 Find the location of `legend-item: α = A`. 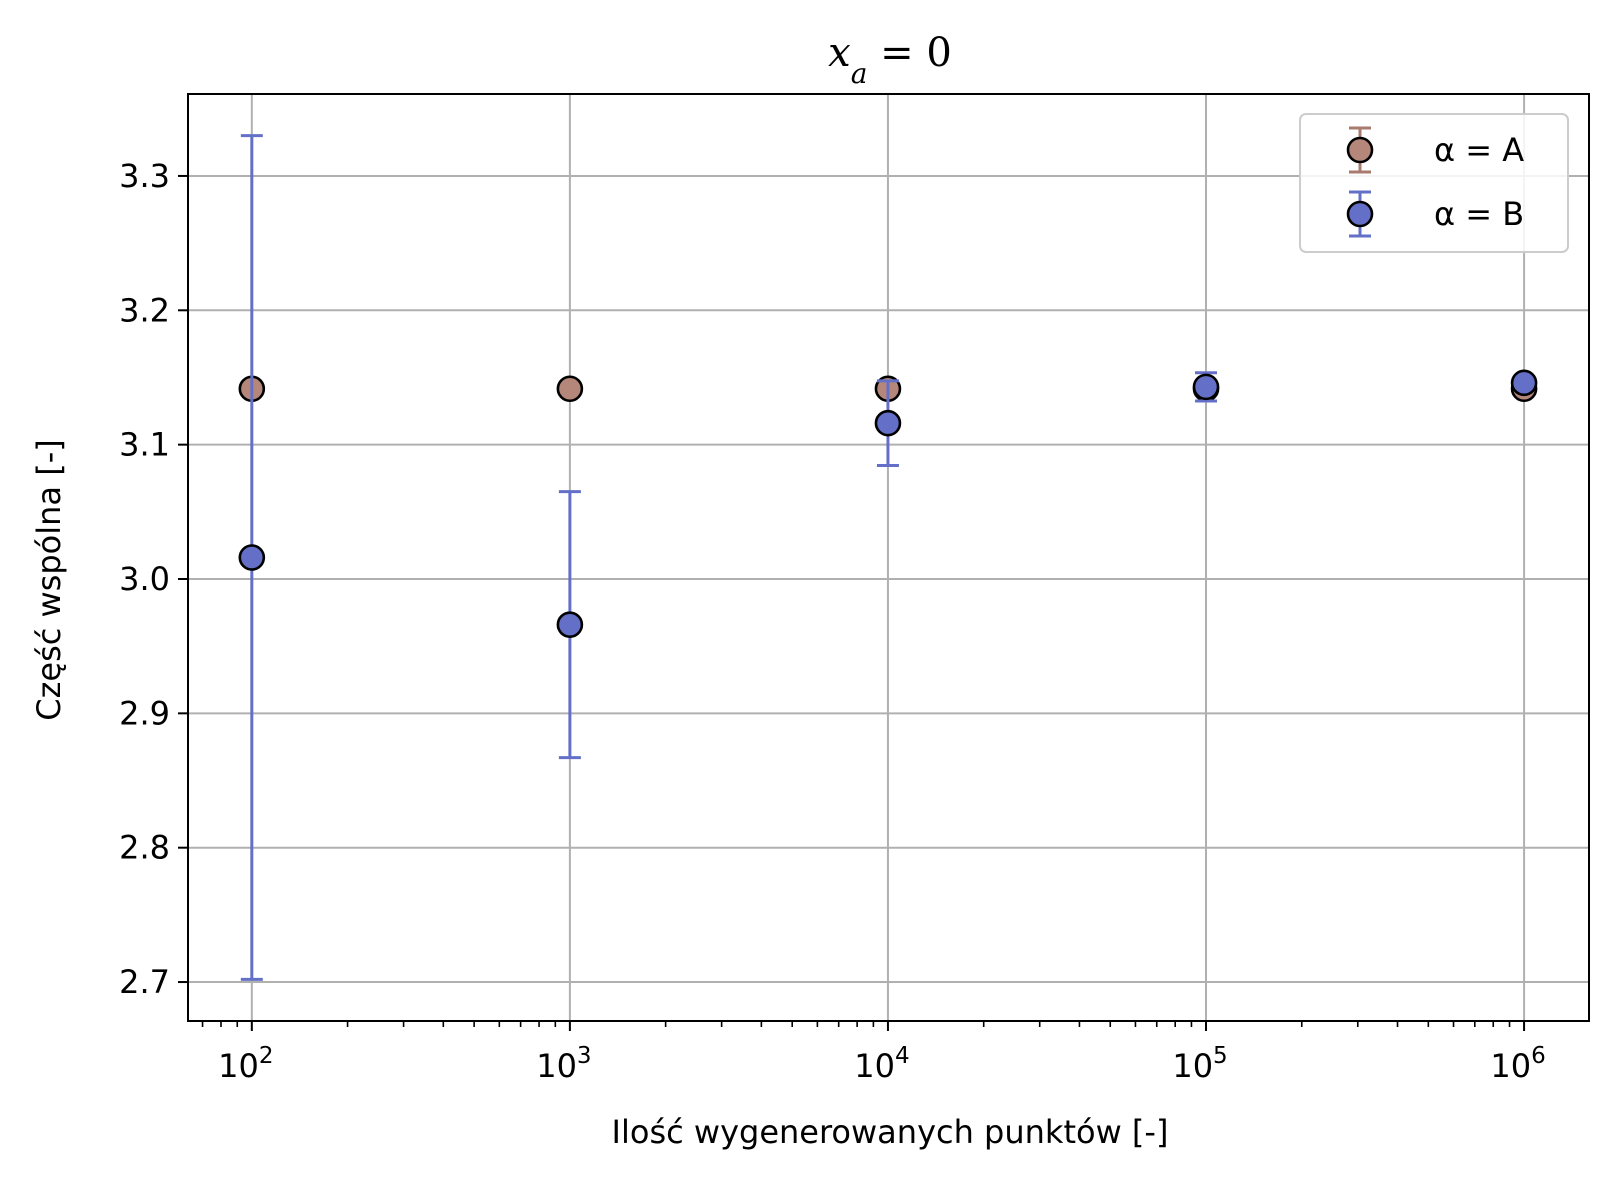

legend-item: α = A is located at coordinates (1435, 150).